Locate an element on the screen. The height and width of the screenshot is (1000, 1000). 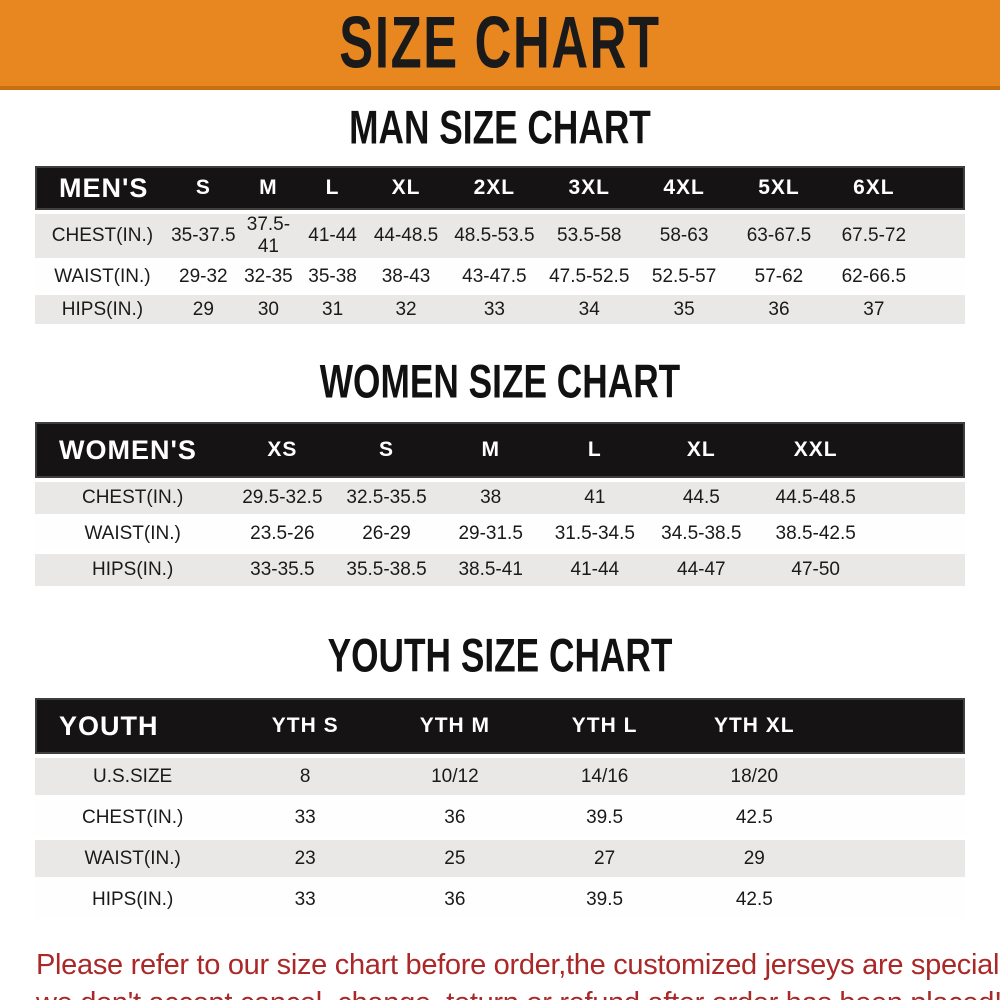
size-value: 53.5-58 is located at coordinates (589, 235).